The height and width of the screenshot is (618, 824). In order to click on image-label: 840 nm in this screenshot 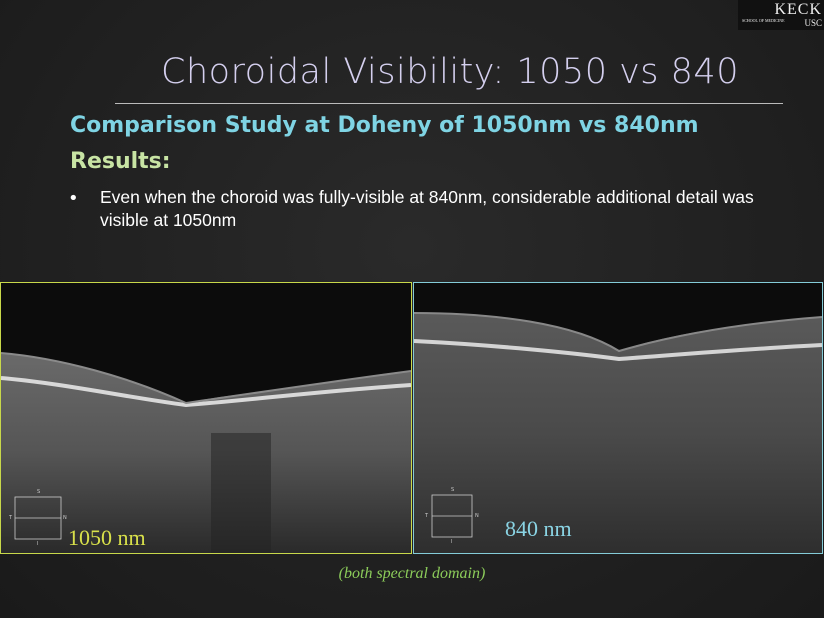, I will do `click(538, 528)`.